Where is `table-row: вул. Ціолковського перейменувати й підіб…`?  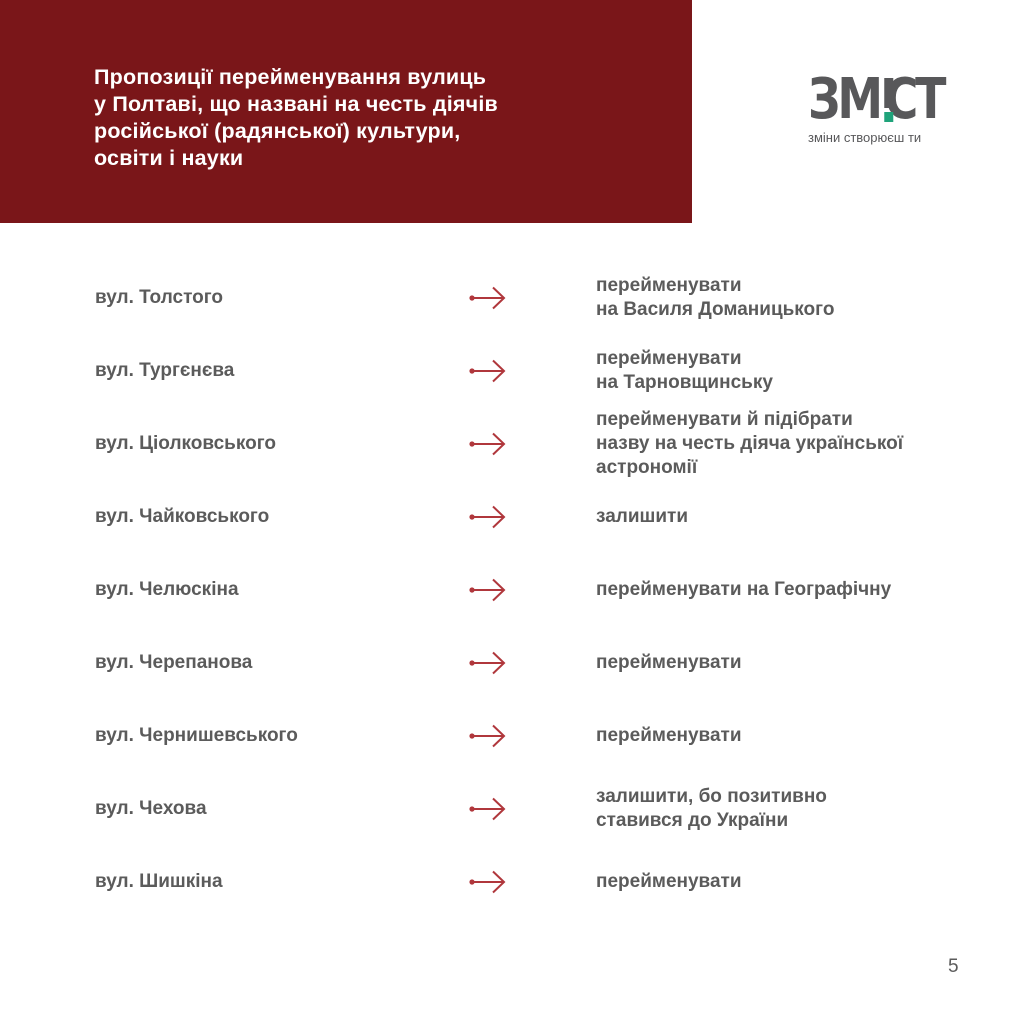
table-row: вул. Ціолковського перейменувати й підіб… is located at coordinates (512, 443).